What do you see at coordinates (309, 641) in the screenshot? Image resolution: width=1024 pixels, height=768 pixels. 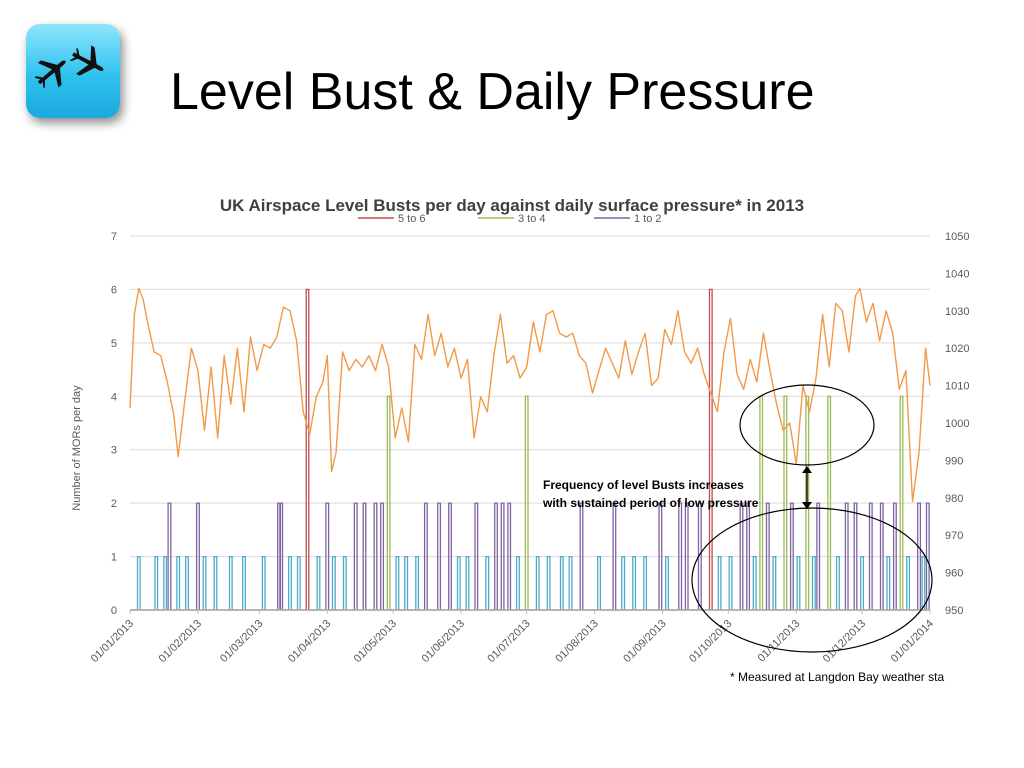 I see `x-tick-label: 01/04/2013` at bounding box center [309, 641].